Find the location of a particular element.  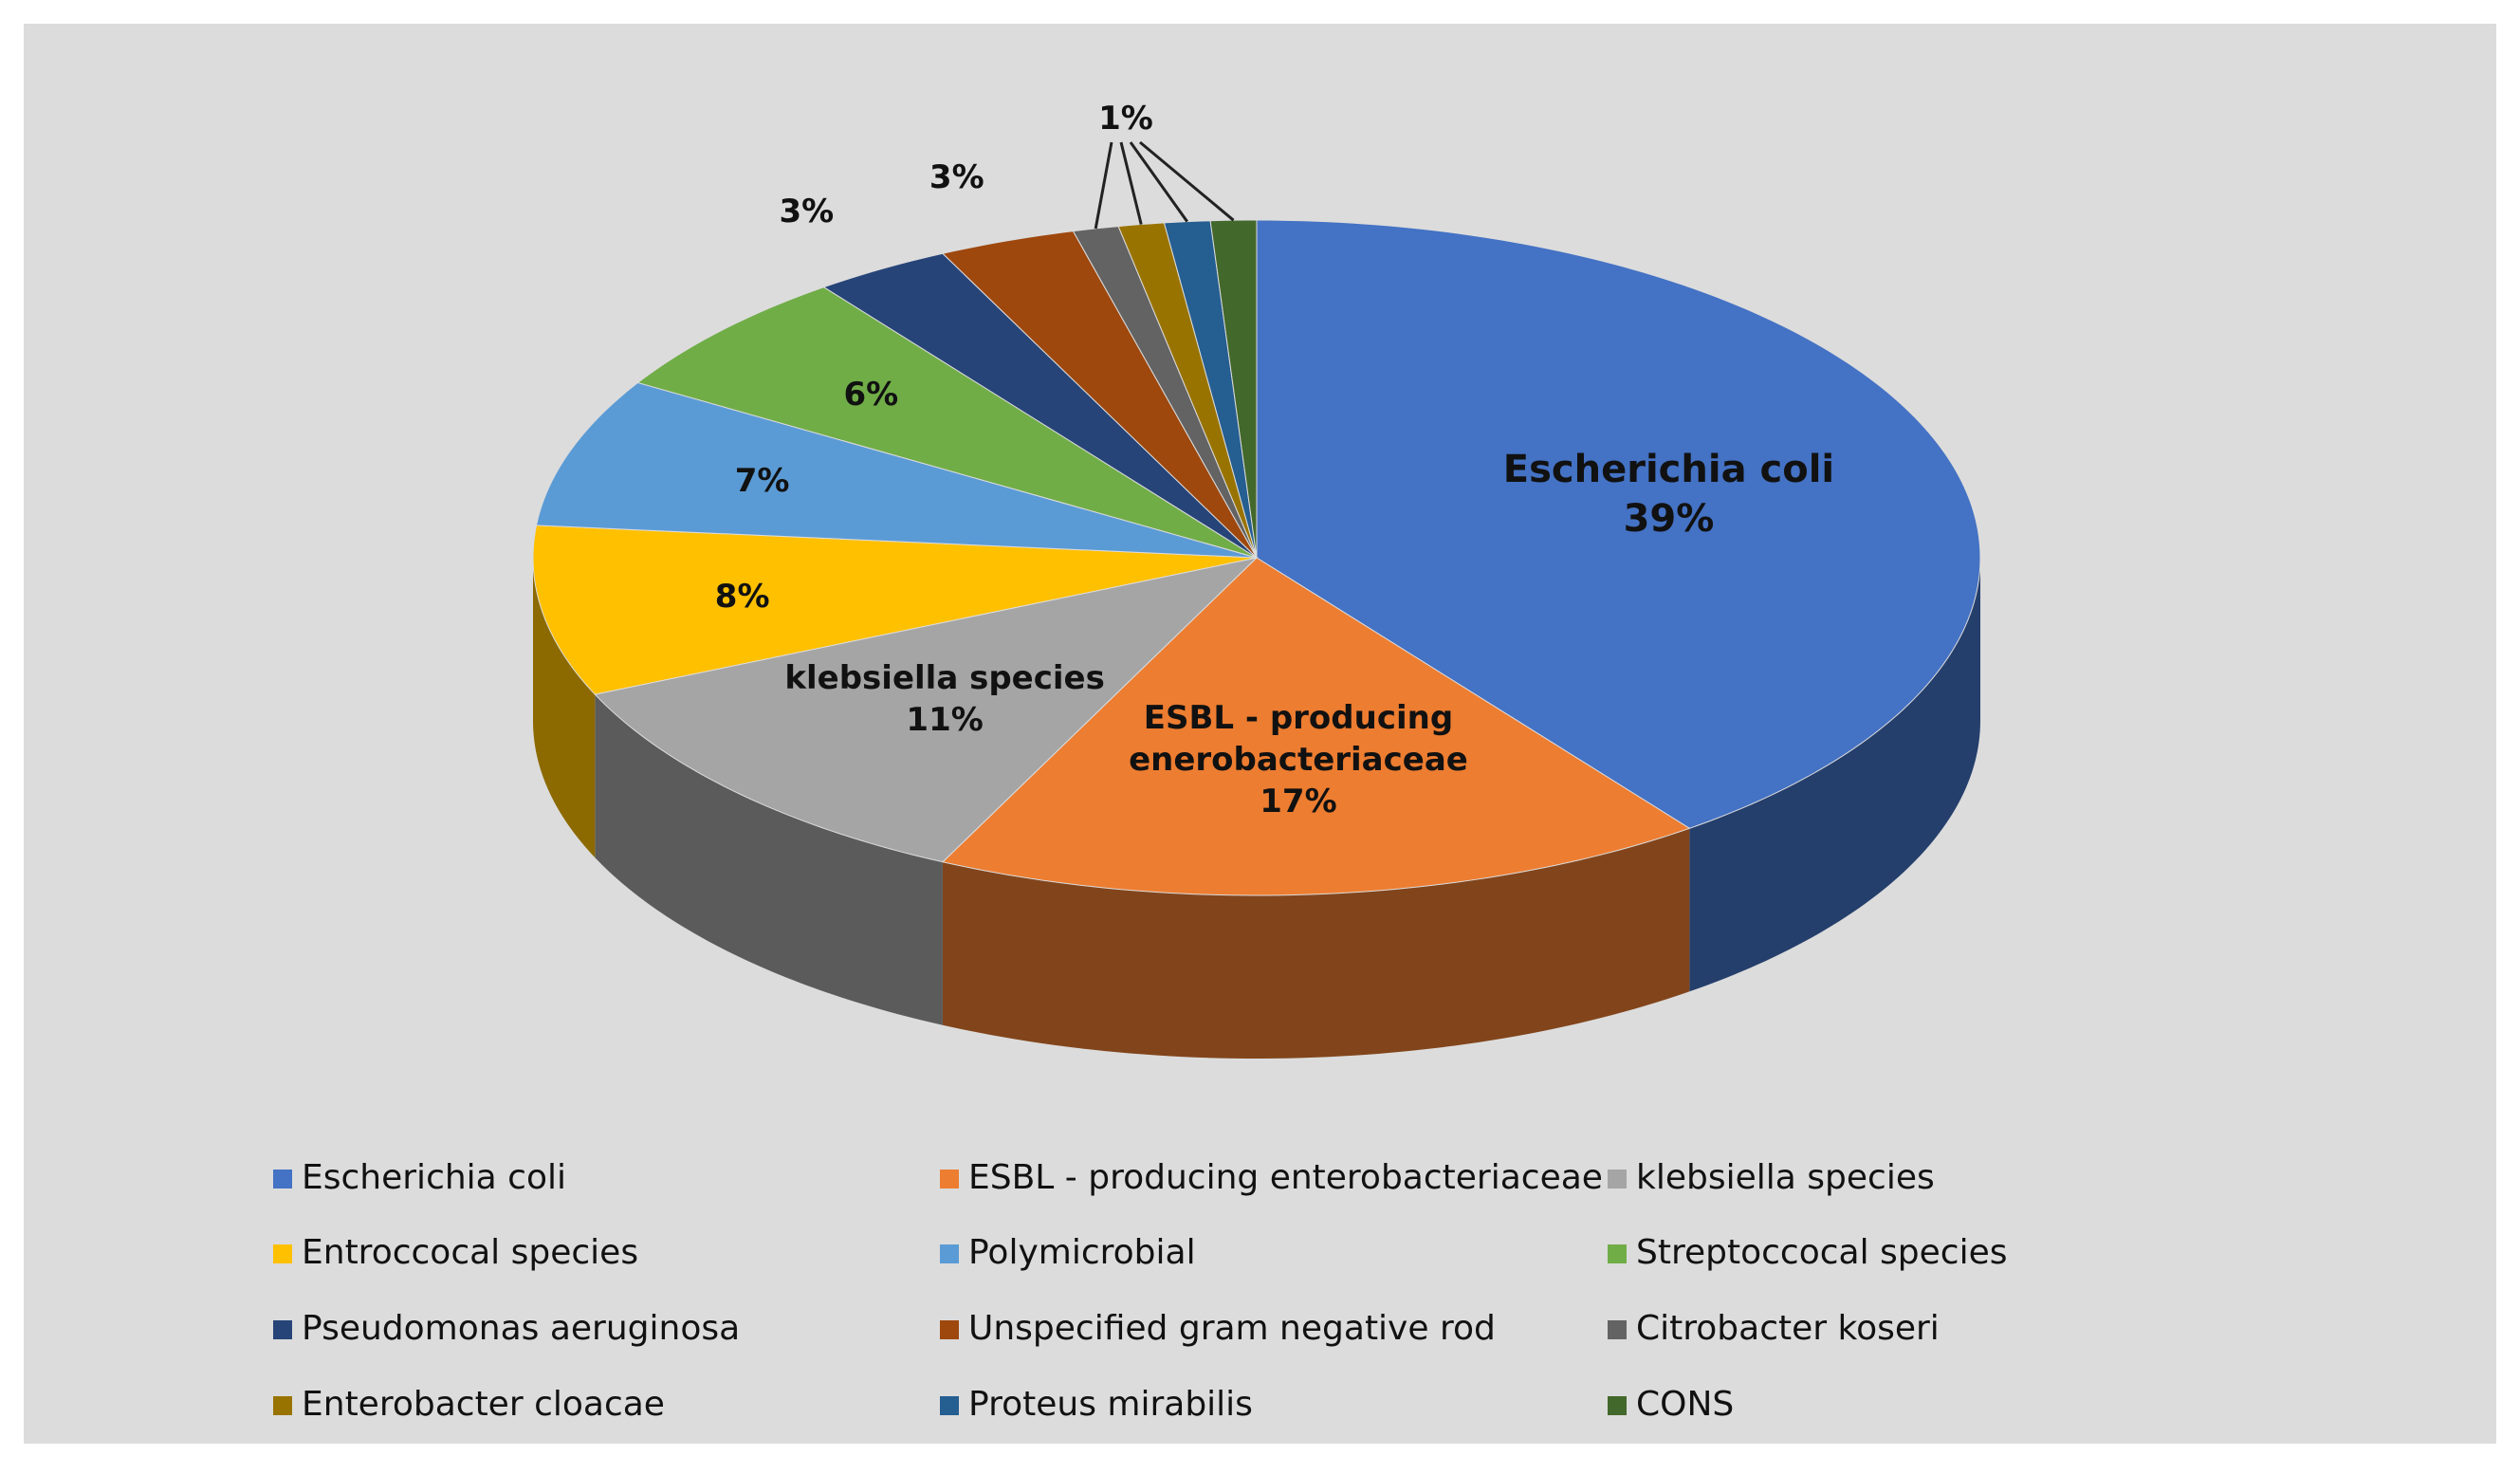

legend-label: Entroccocal species is located at coordinates (470, 1252).